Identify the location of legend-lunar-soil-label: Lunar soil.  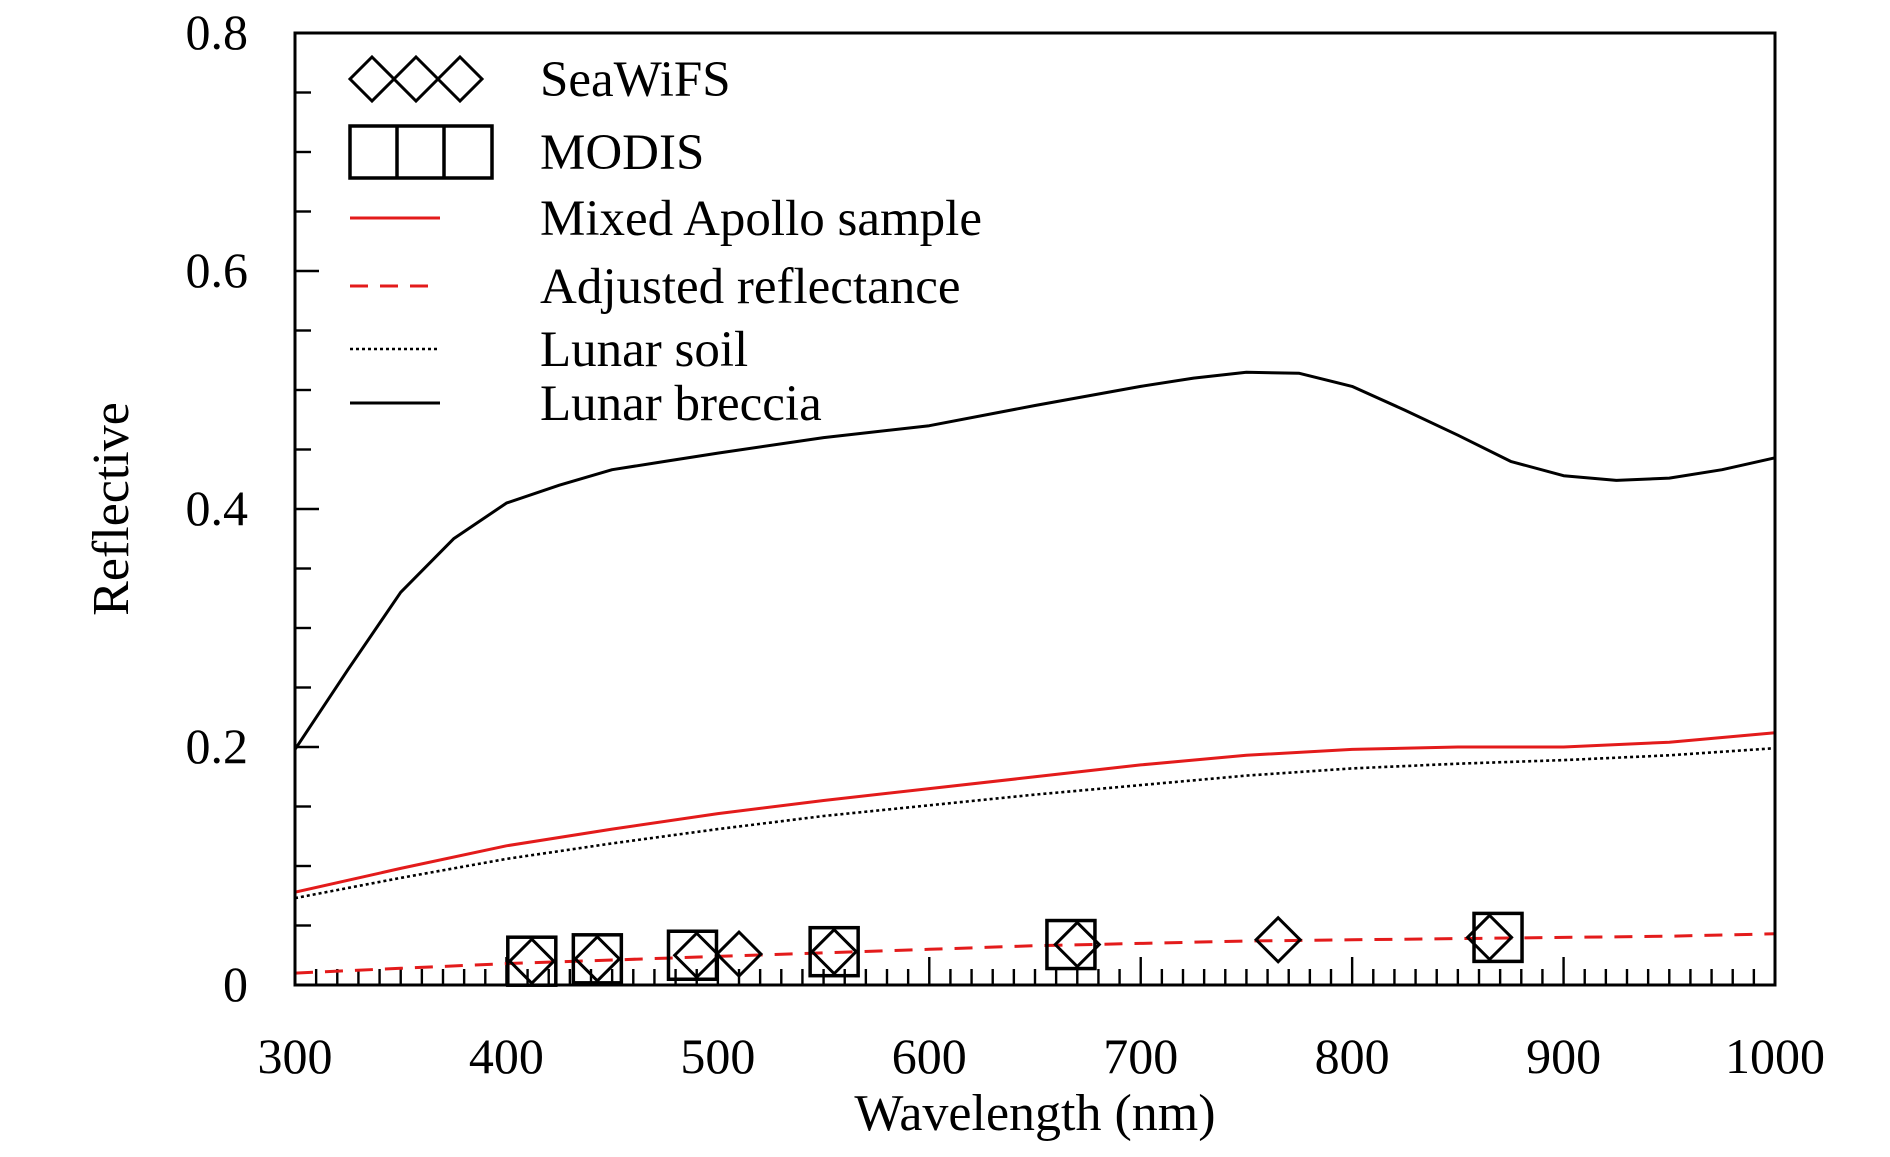
(644, 350).